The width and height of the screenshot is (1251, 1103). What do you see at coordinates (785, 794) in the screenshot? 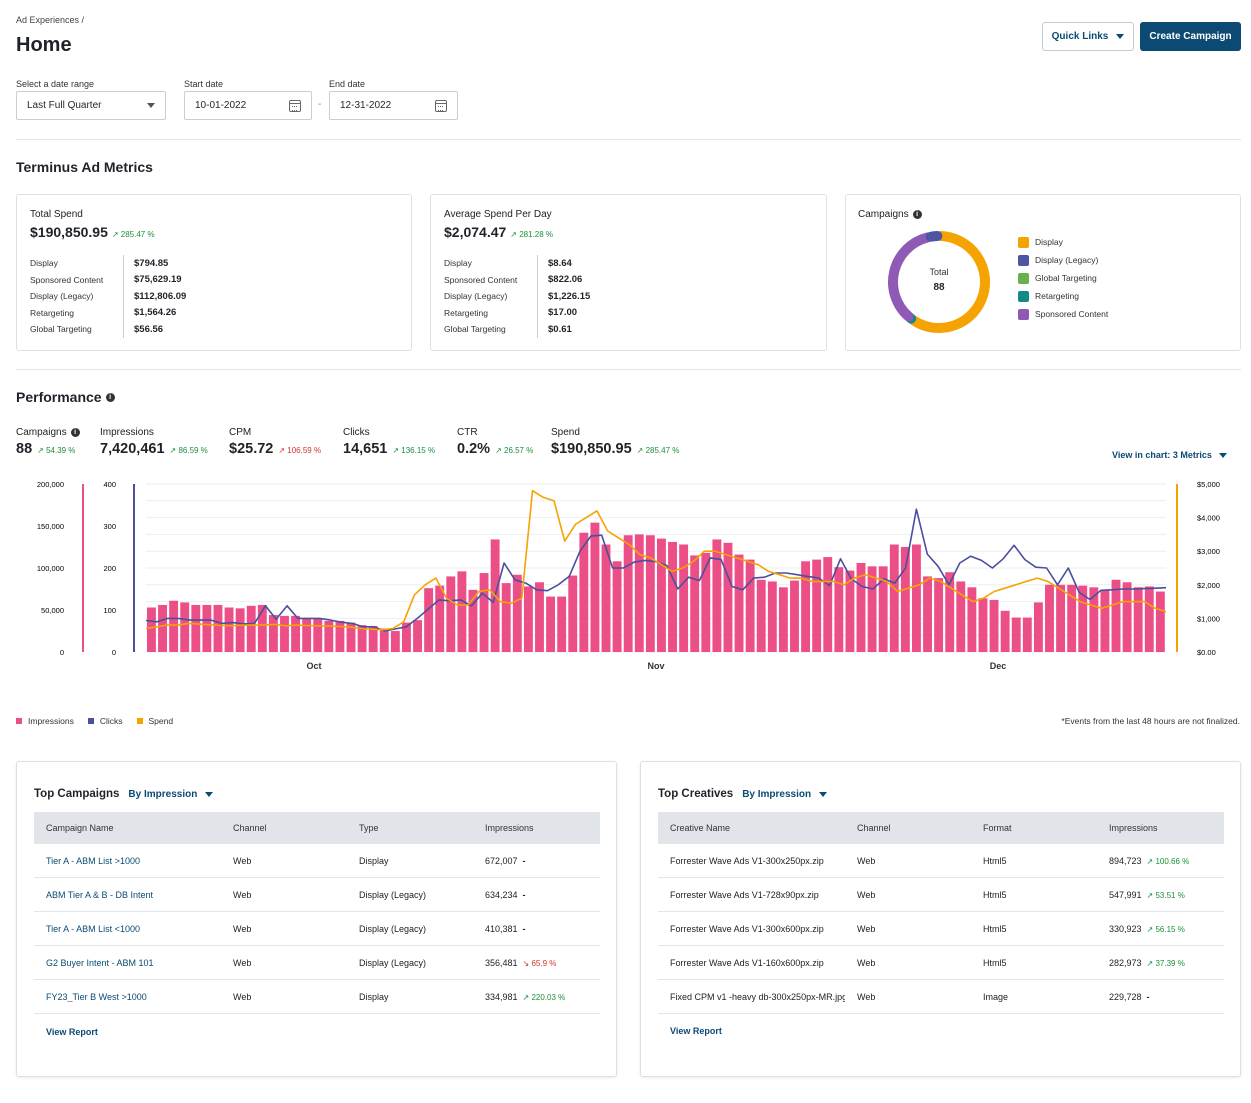
I see `top-creatives-sort-dropdown: By Impression` at bounding box center [785, 794].